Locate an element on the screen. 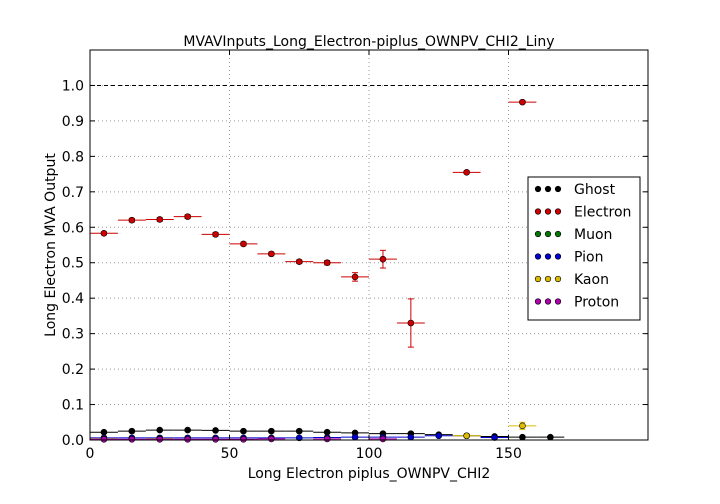 This screenshot has height=504, width=720. legend-label: Proton is located at coordinates (596, 303).